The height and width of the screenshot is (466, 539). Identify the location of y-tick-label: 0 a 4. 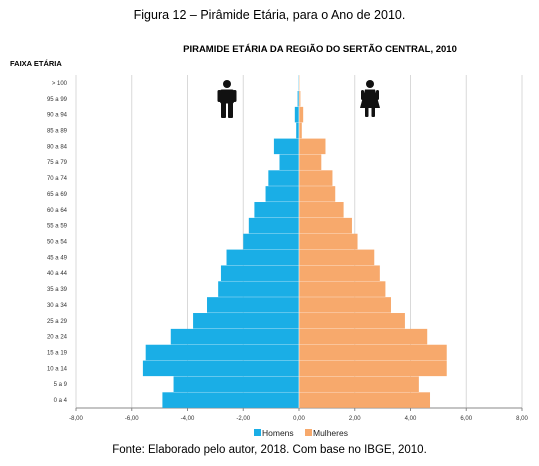
(61, 401).